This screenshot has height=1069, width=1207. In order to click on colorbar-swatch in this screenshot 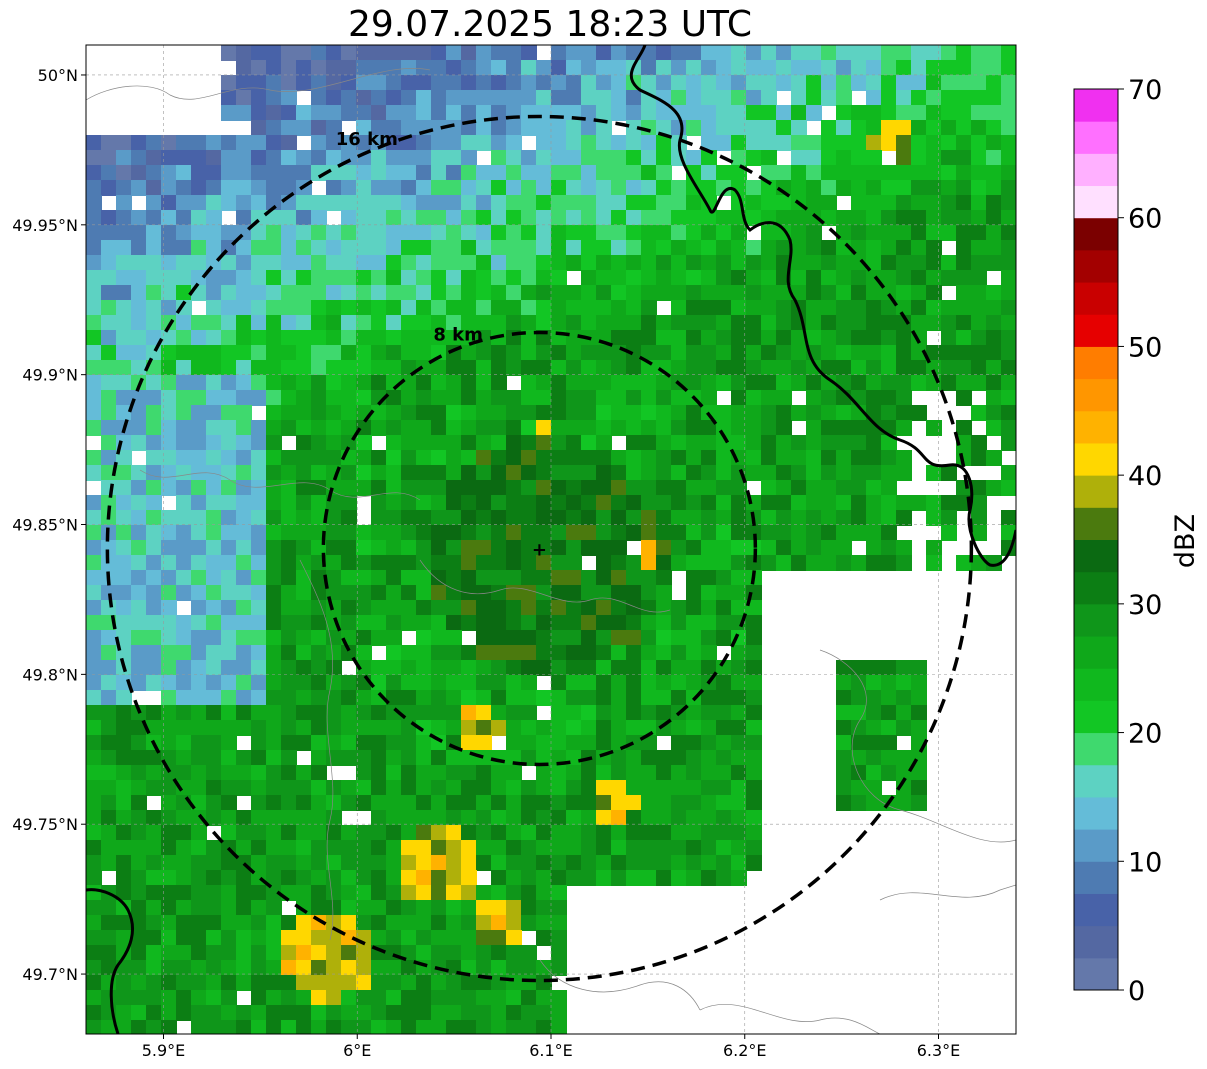, I will do `click(1096, 588)`.